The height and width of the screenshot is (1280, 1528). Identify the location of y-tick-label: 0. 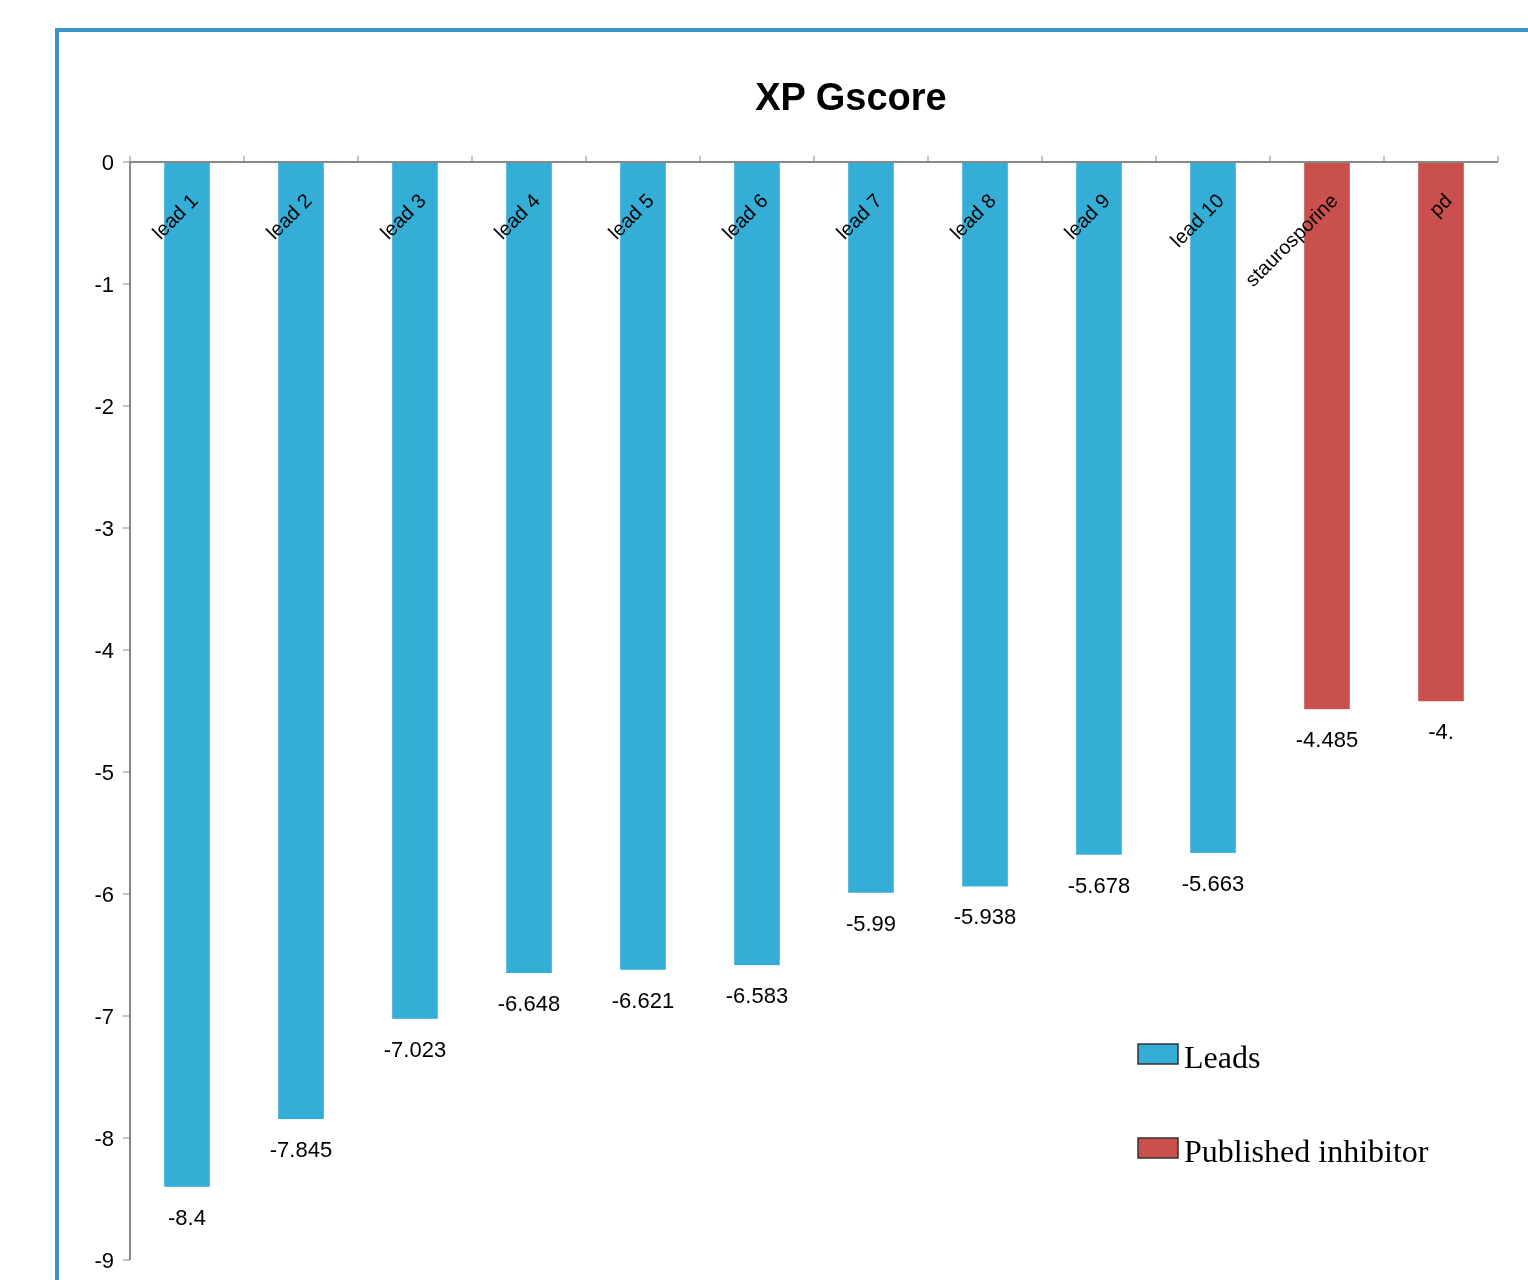
(107, 162).